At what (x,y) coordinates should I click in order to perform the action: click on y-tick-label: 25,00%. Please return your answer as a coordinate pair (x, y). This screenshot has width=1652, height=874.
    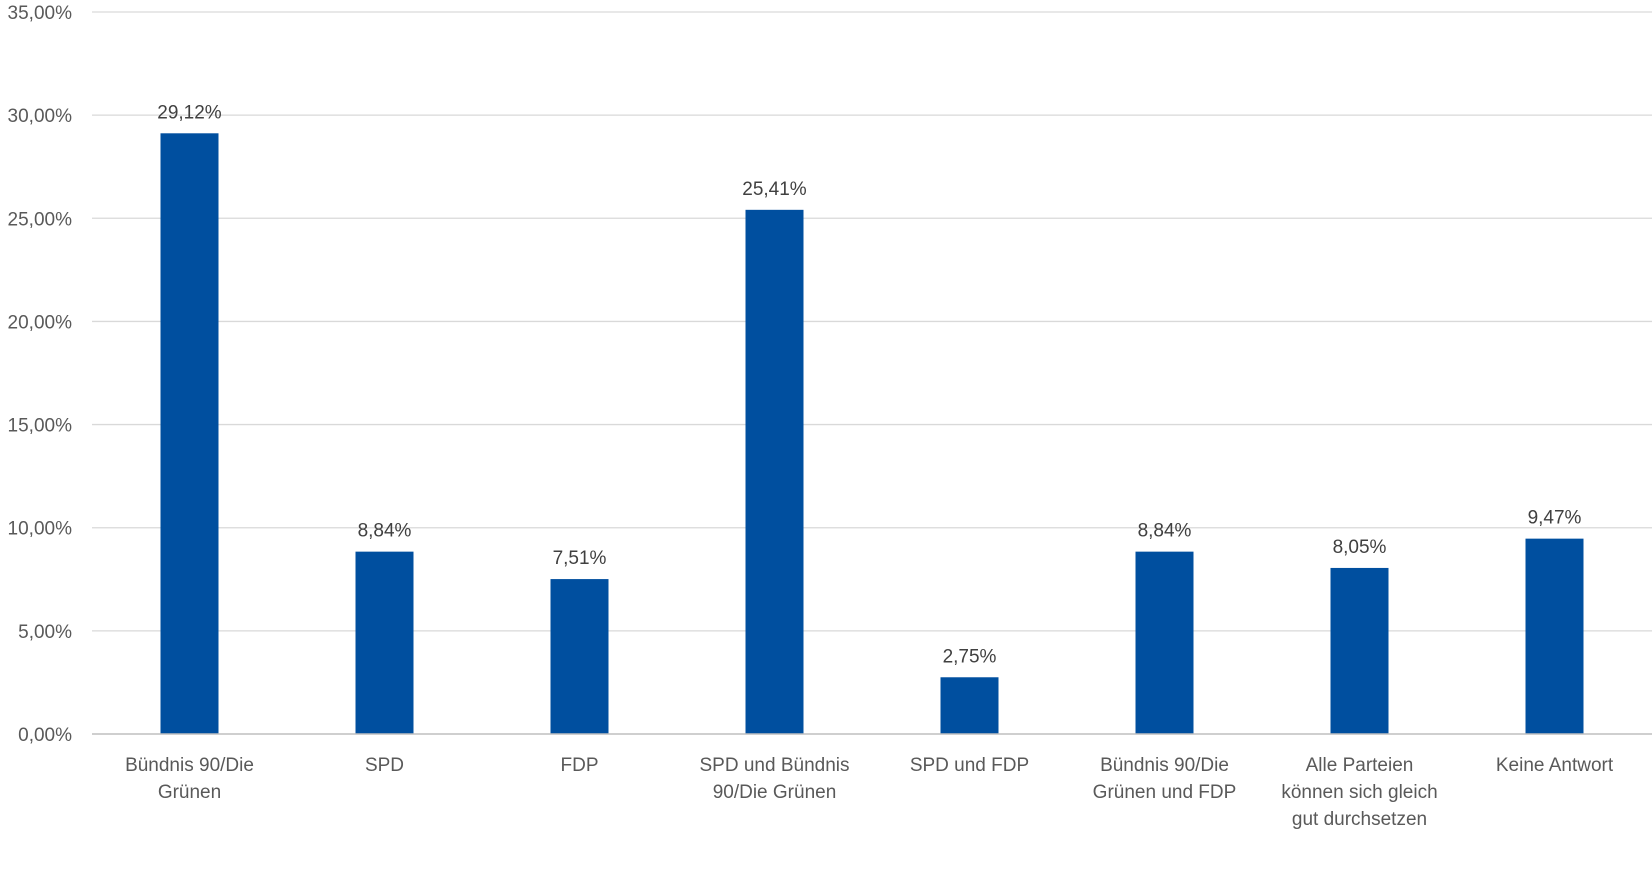
    Looking at the image, I should click on (40, 219).